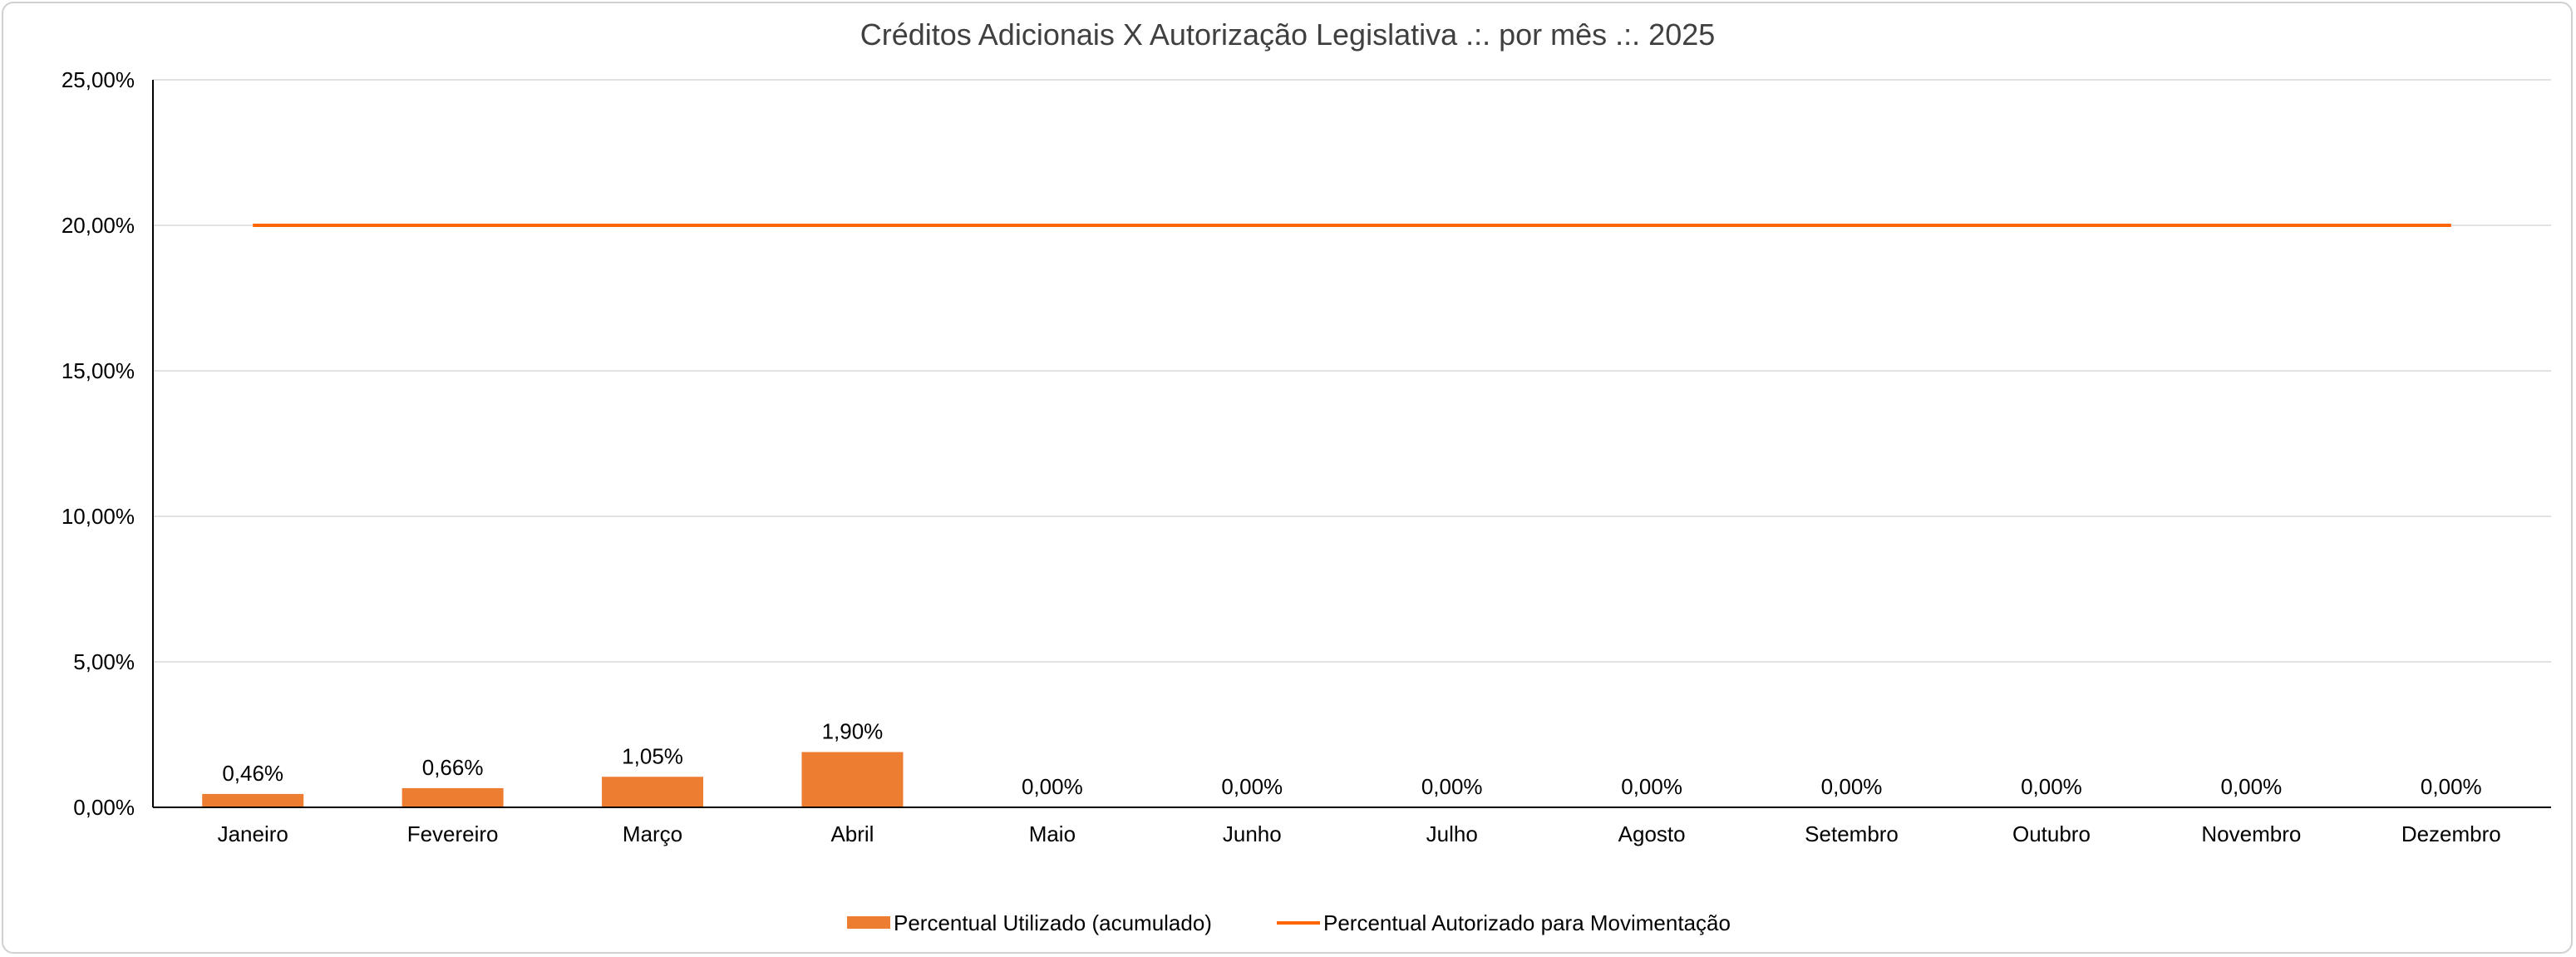 The image size is (2576, 957). What do you see at coordinates (98, 225) in the screenshot?
I see `y-tick-label: 20,00%` at bounding box center [98, 225].